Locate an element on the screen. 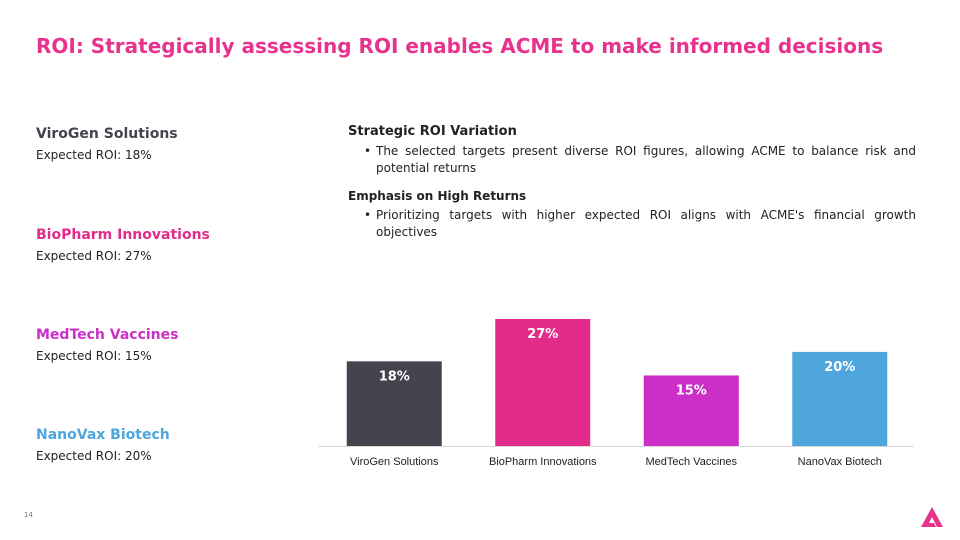 This screenshot has width=960, height=540. company-roi: Expected ROI: 20% is located at coordinates (94, 456).